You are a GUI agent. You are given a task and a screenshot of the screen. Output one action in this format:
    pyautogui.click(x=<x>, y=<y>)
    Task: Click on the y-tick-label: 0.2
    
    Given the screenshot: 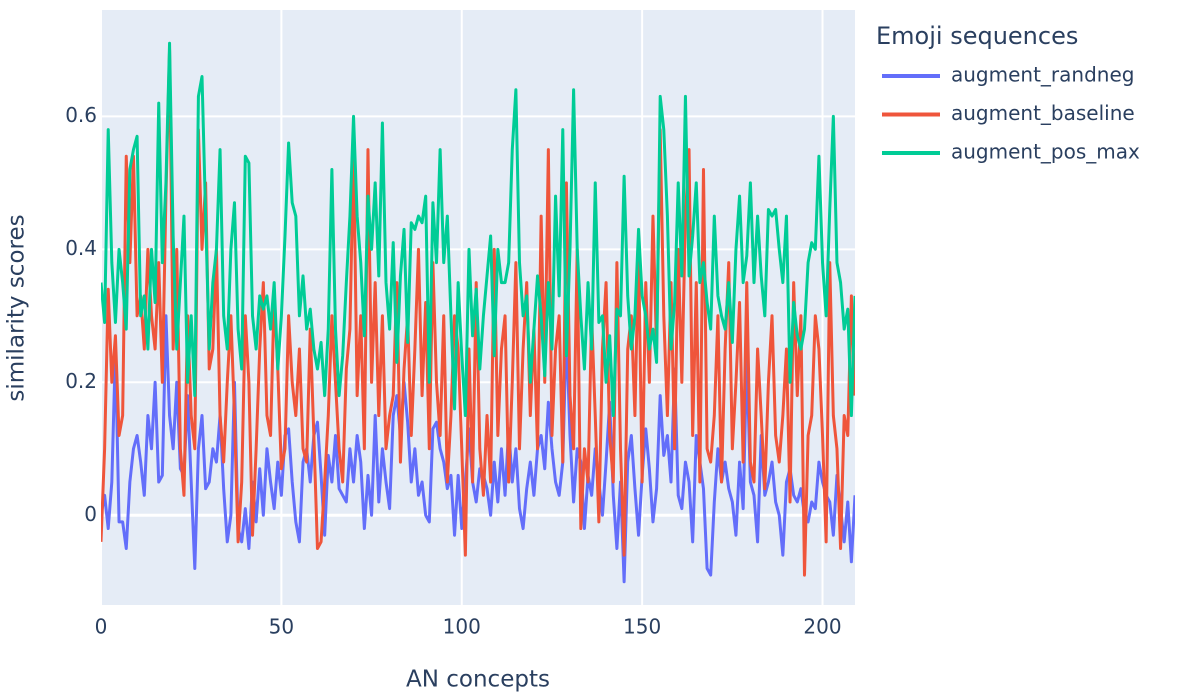 What is the action you would take?
    pyautogui.click(x=81, y=381)
    